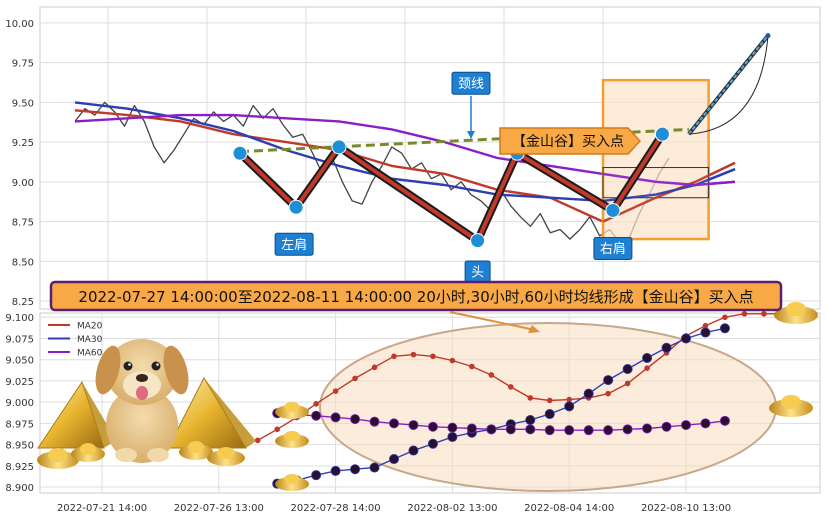 The height and width of the screenshot is (520, 827). Describe the element at coordinates (339, 147) in the screenshot. I see `pattern-point-neck-left` at that location.